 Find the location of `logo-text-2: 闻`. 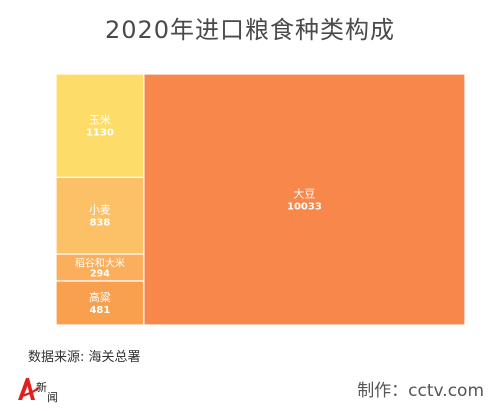

logo-text-2: 闻 is located at coordinates (52, 397).